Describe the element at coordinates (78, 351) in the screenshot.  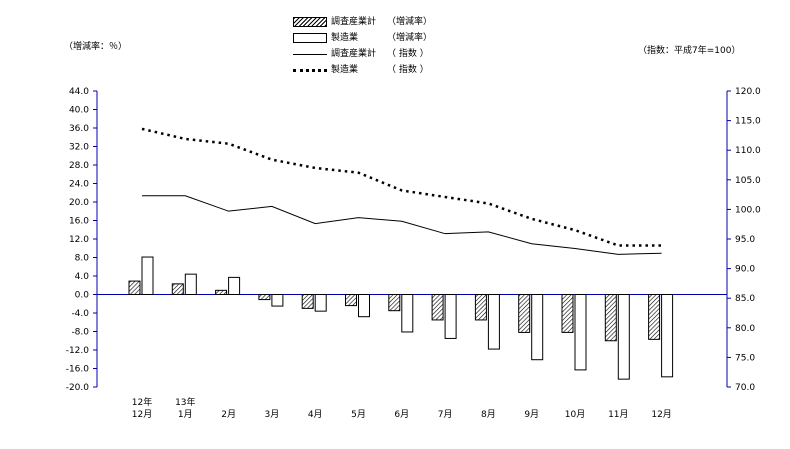
I see `left-tick-label: -12.0` at that location.